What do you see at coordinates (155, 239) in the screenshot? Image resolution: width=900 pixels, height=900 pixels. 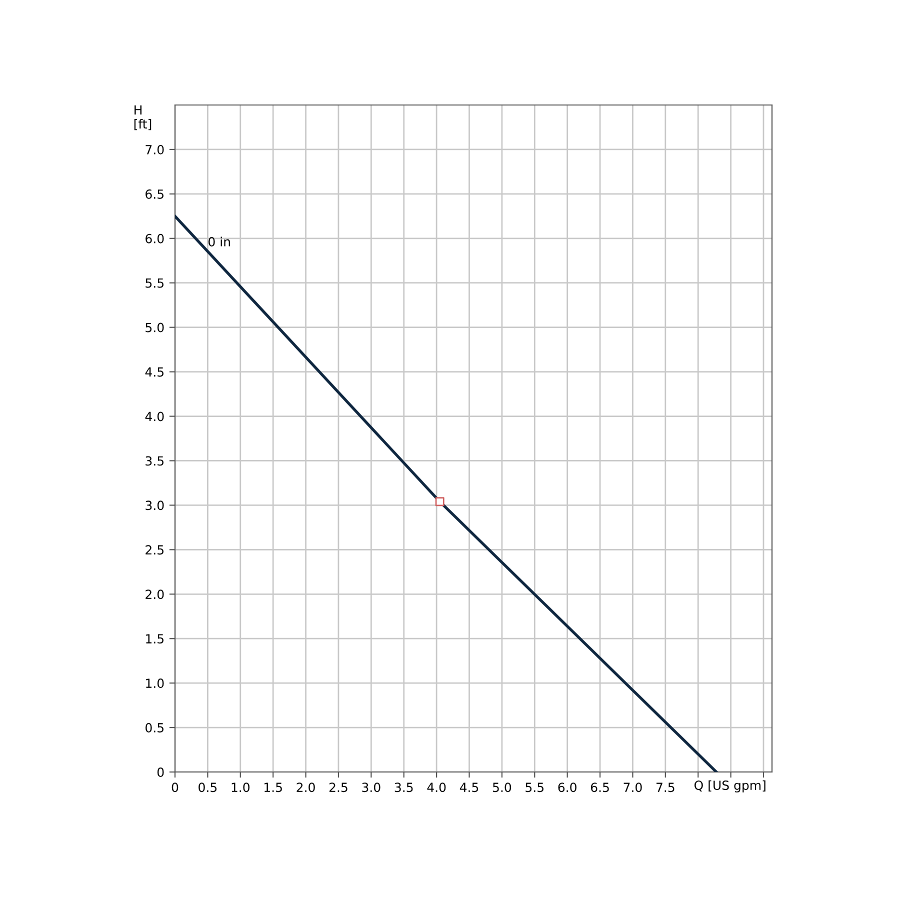 I see `y-tick-label: 6.0` at bounding box center [155, 239].